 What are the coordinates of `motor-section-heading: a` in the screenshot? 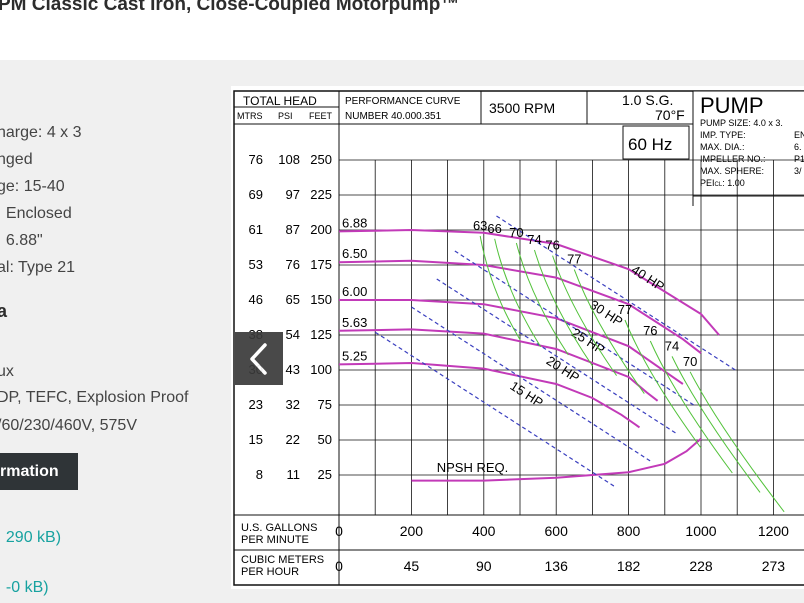 It's located at (4, 311).